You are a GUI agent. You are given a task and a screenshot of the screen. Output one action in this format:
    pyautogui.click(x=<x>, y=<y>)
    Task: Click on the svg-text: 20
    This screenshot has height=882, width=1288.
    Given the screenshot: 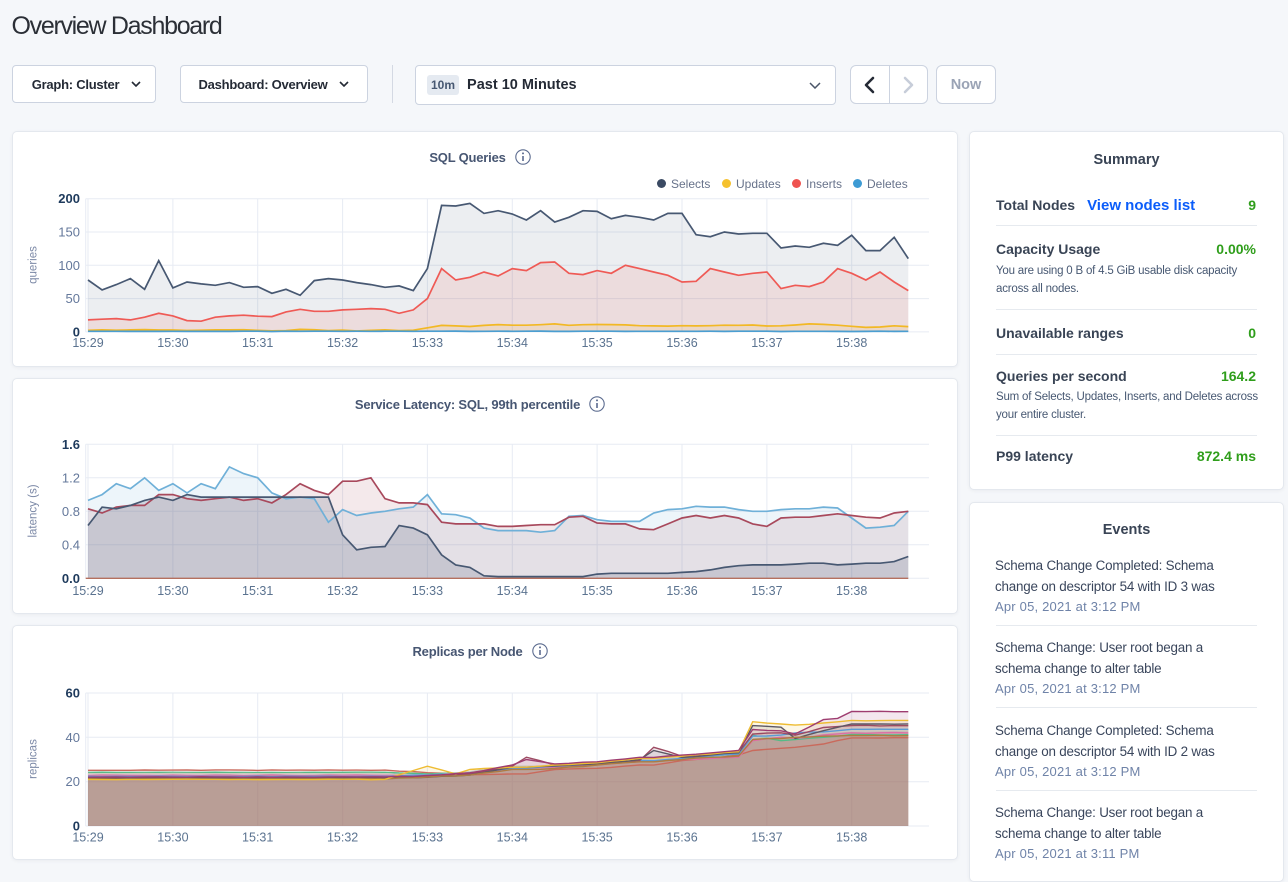 What is the action you would take?
    pyautogui.click(x=73, y=781)
    